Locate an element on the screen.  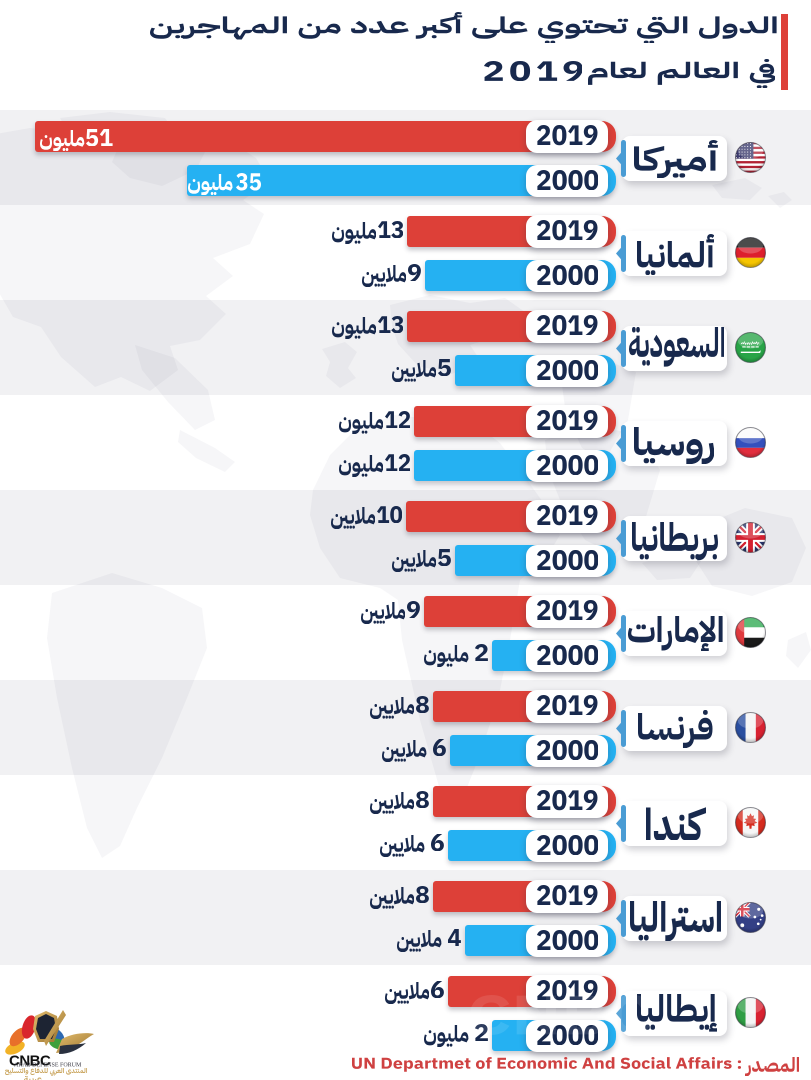
svg-text: CNBC is located at coordinates (30, 1061).